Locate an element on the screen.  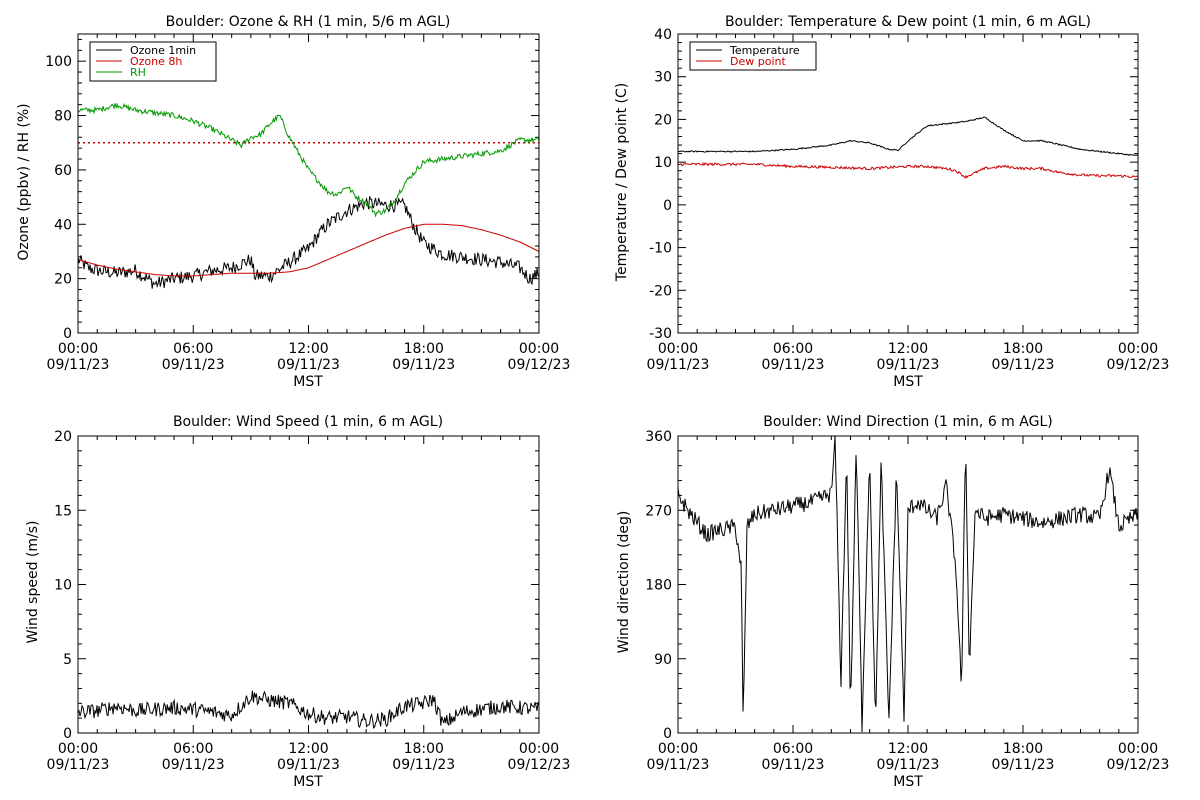
series-line is located at coordinates (308, 709).